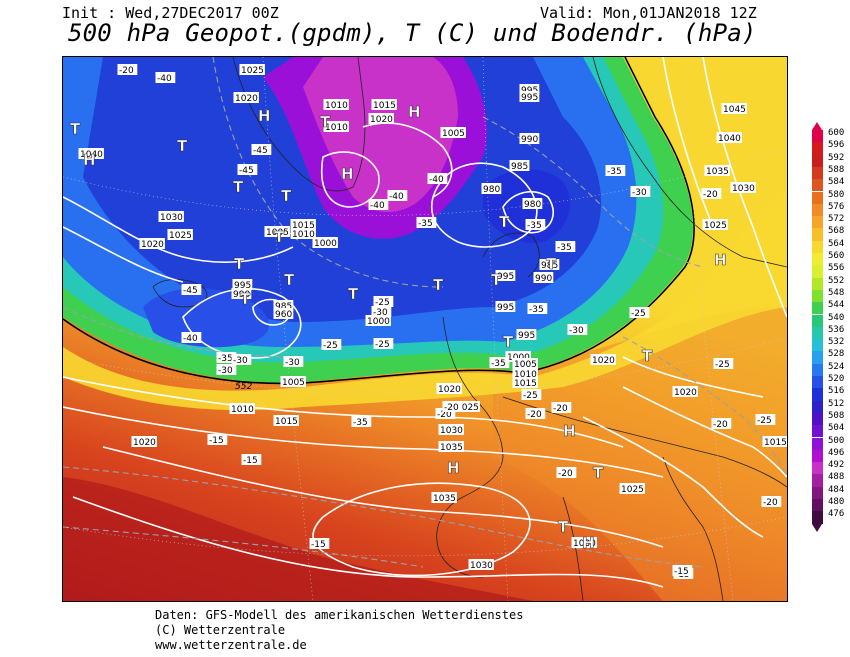 Image resolution: width=850 pixels, height=657 pixels. I want to click on svg-text: 995, so click(505, 277).